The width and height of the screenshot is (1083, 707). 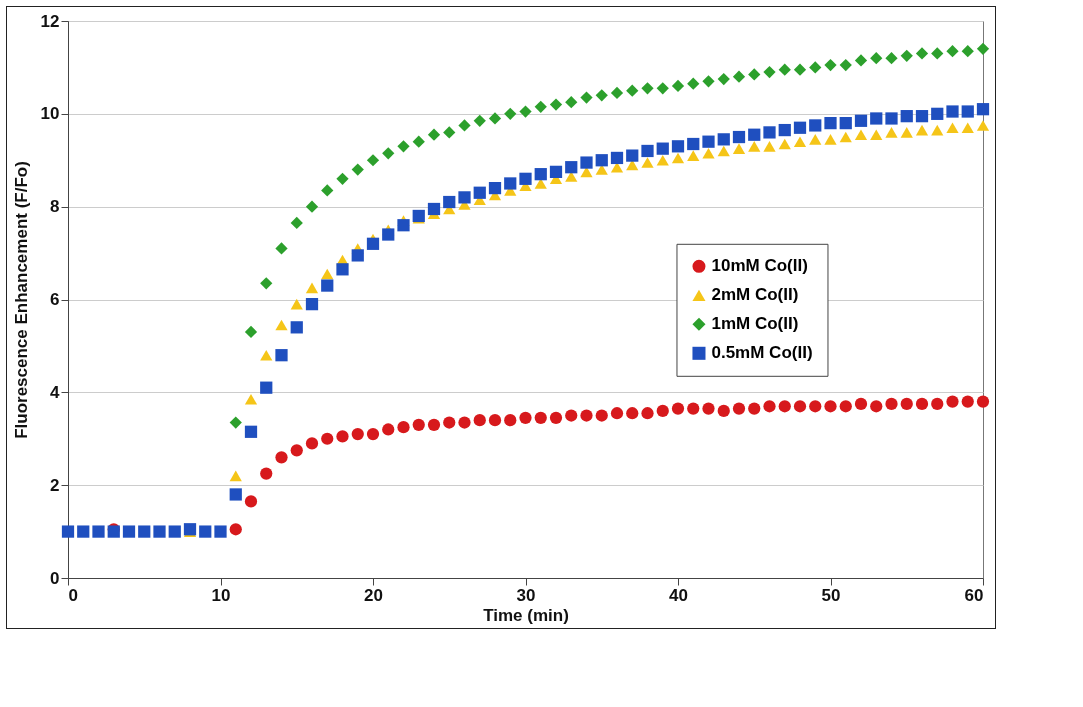 What do you see at coordinates (55, 485) in the screenshot?
I see `y-tick-label: 2` at bounding box center [55, 485].